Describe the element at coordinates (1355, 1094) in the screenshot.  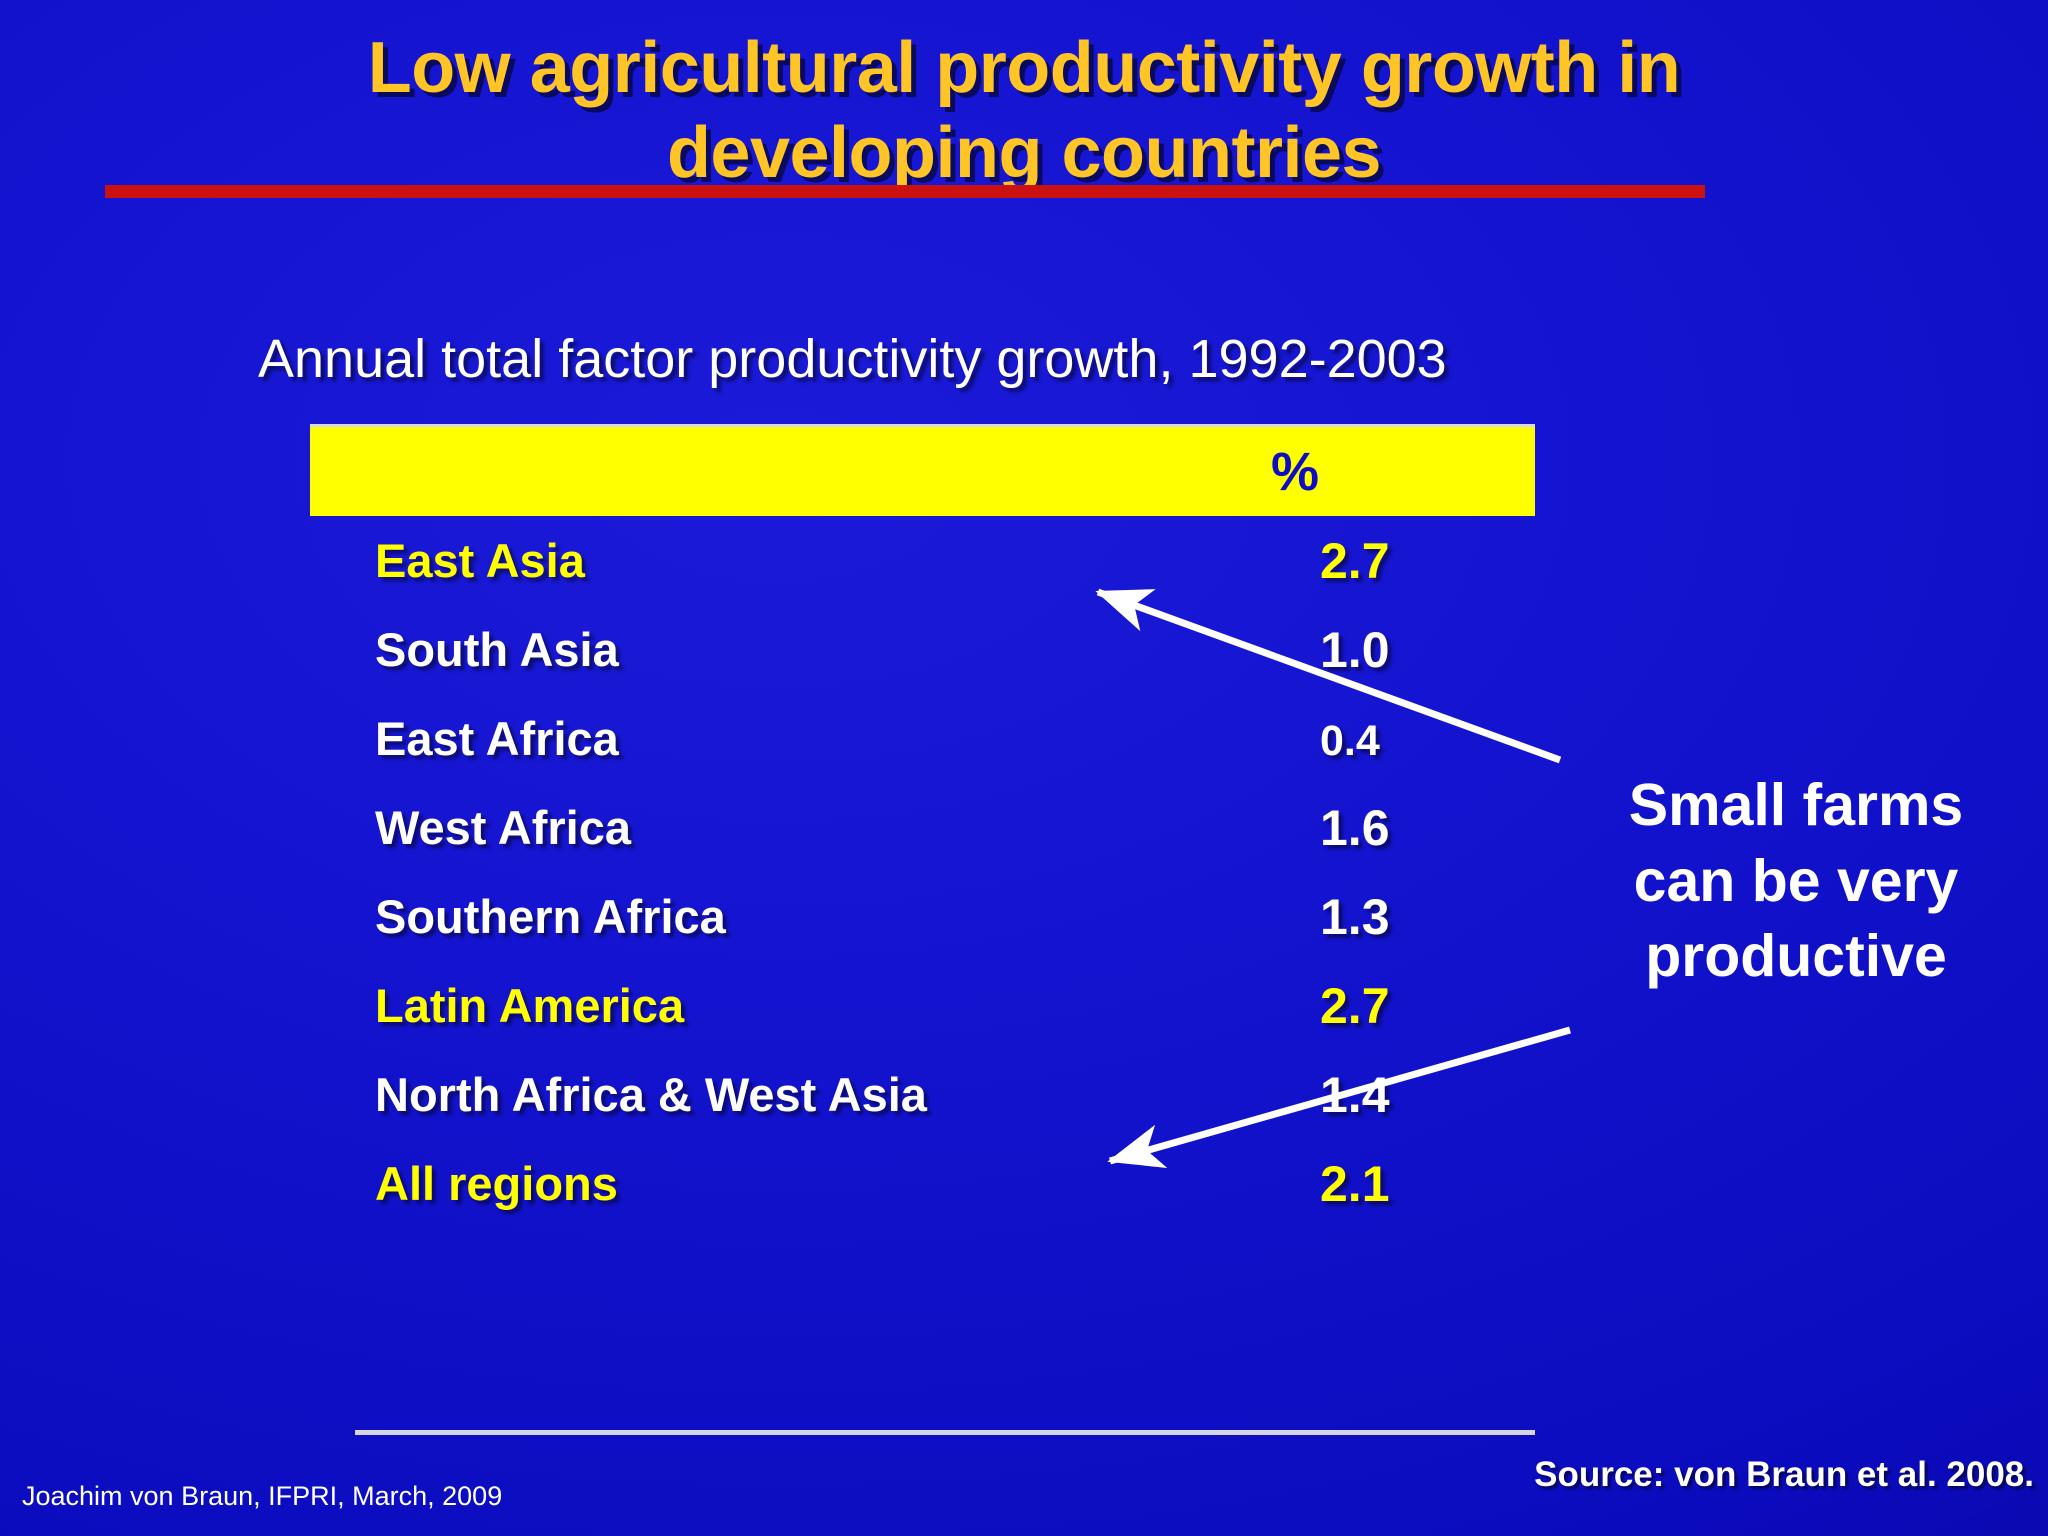
I see `row-value: 1.4` at that location.